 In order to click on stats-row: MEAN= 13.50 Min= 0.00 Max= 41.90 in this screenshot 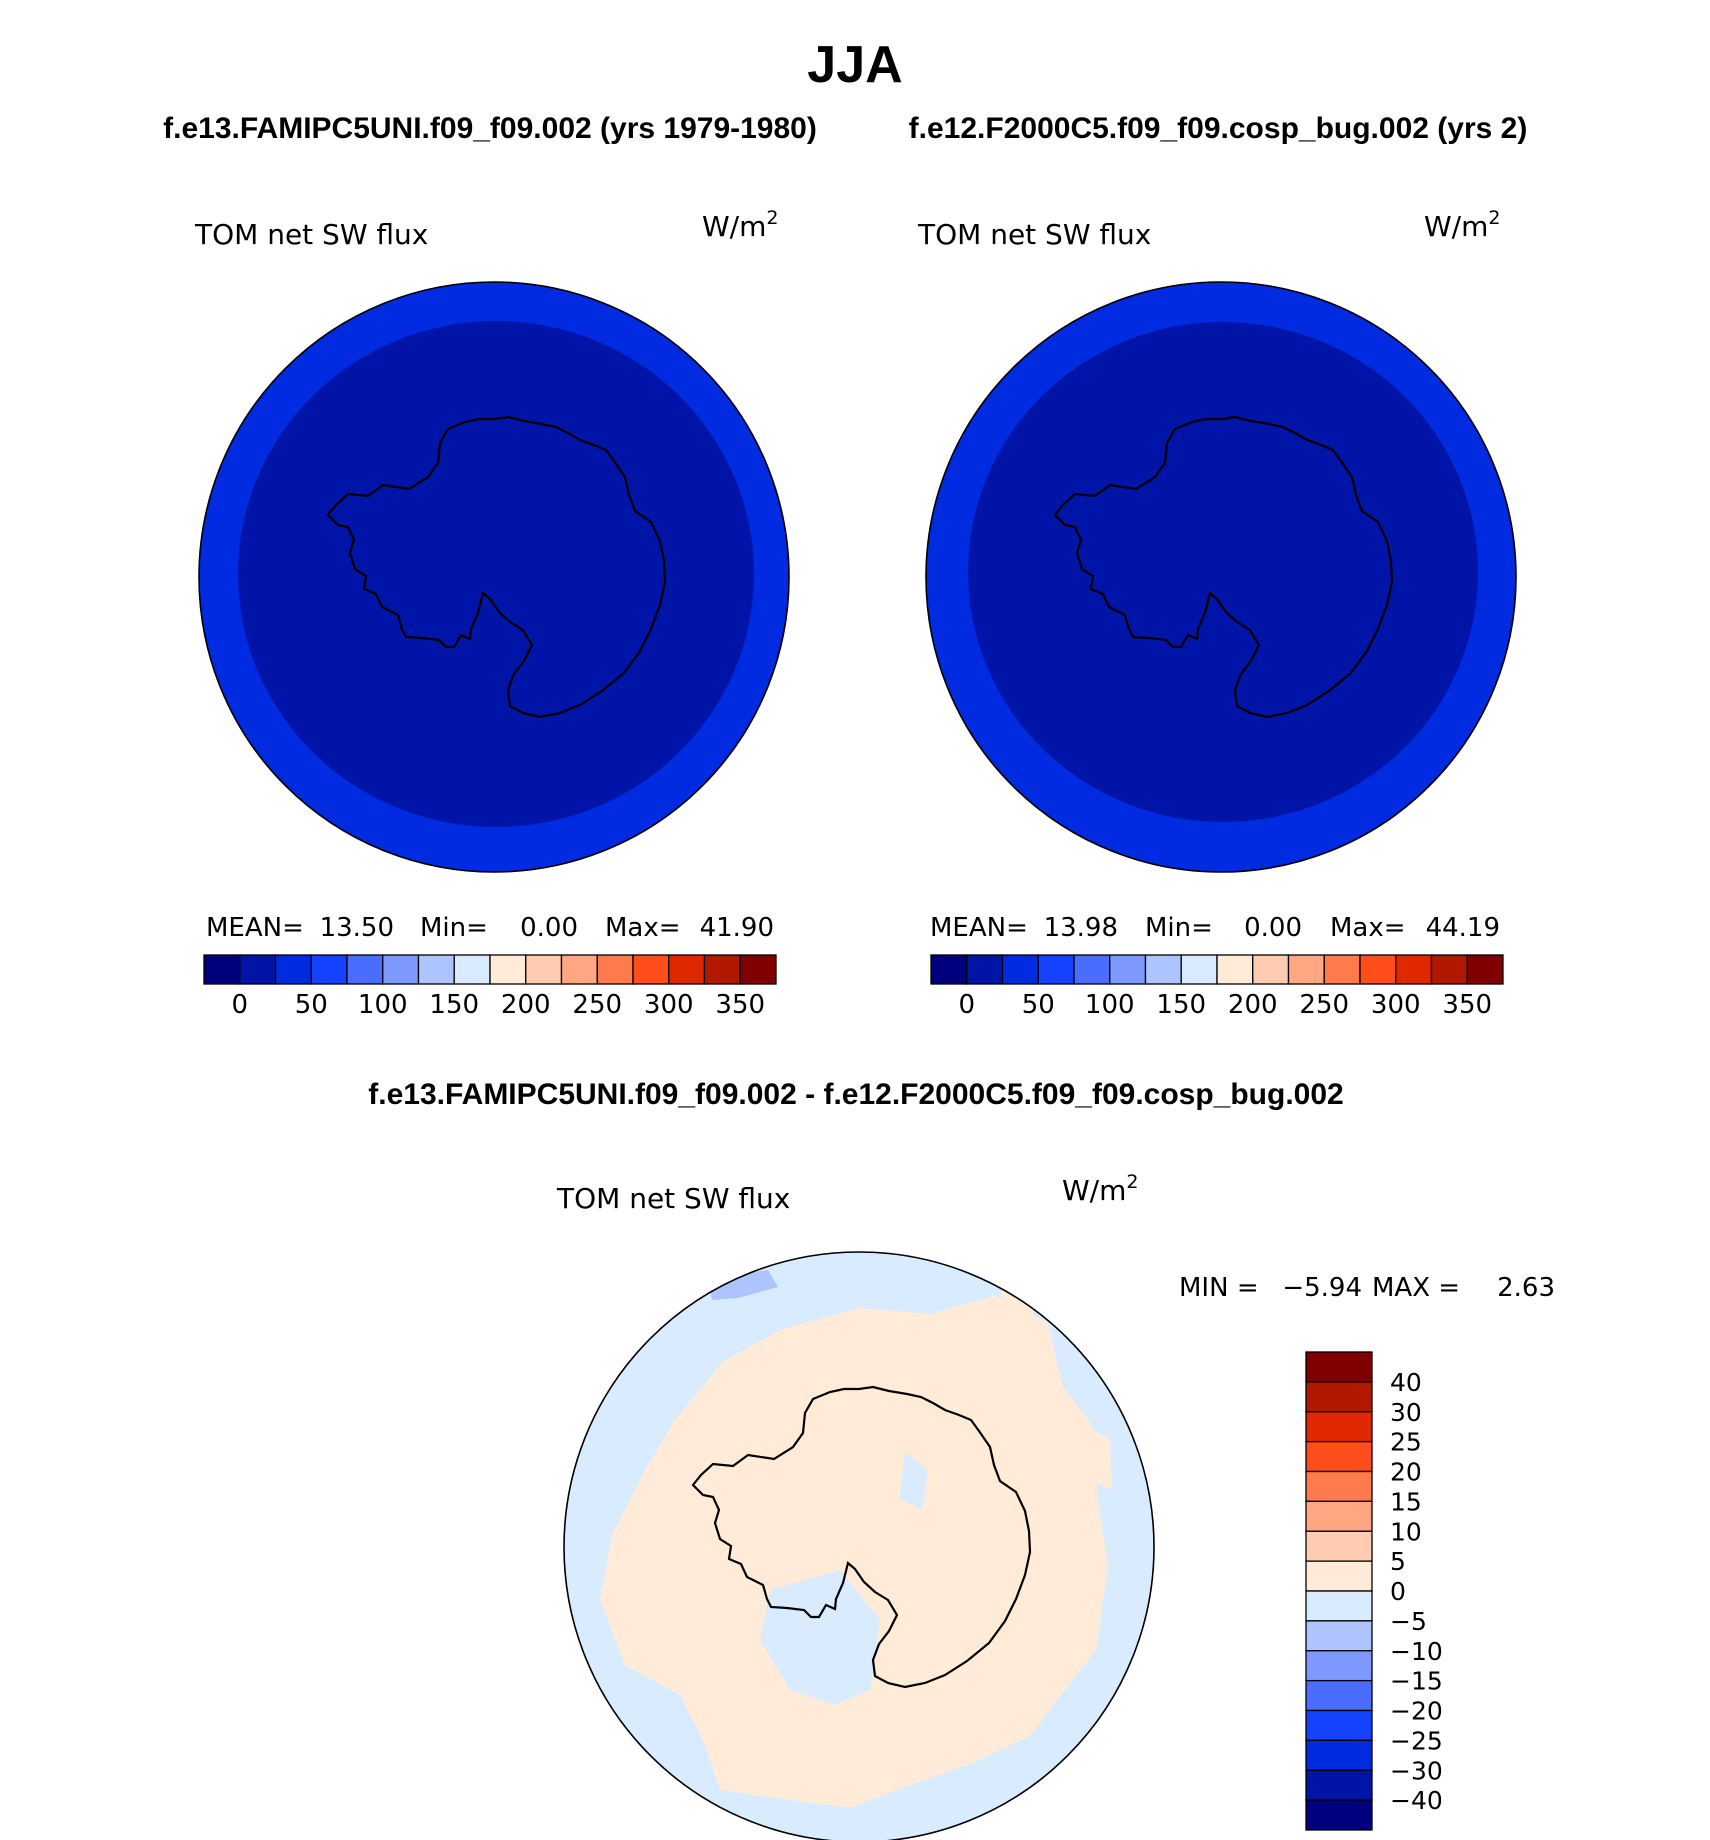, I will do `click(490, 928)`.